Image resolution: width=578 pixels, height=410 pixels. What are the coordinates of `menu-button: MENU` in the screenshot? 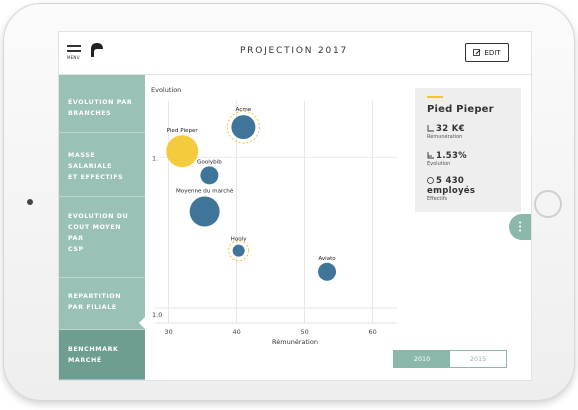 It's located at (75, 55).